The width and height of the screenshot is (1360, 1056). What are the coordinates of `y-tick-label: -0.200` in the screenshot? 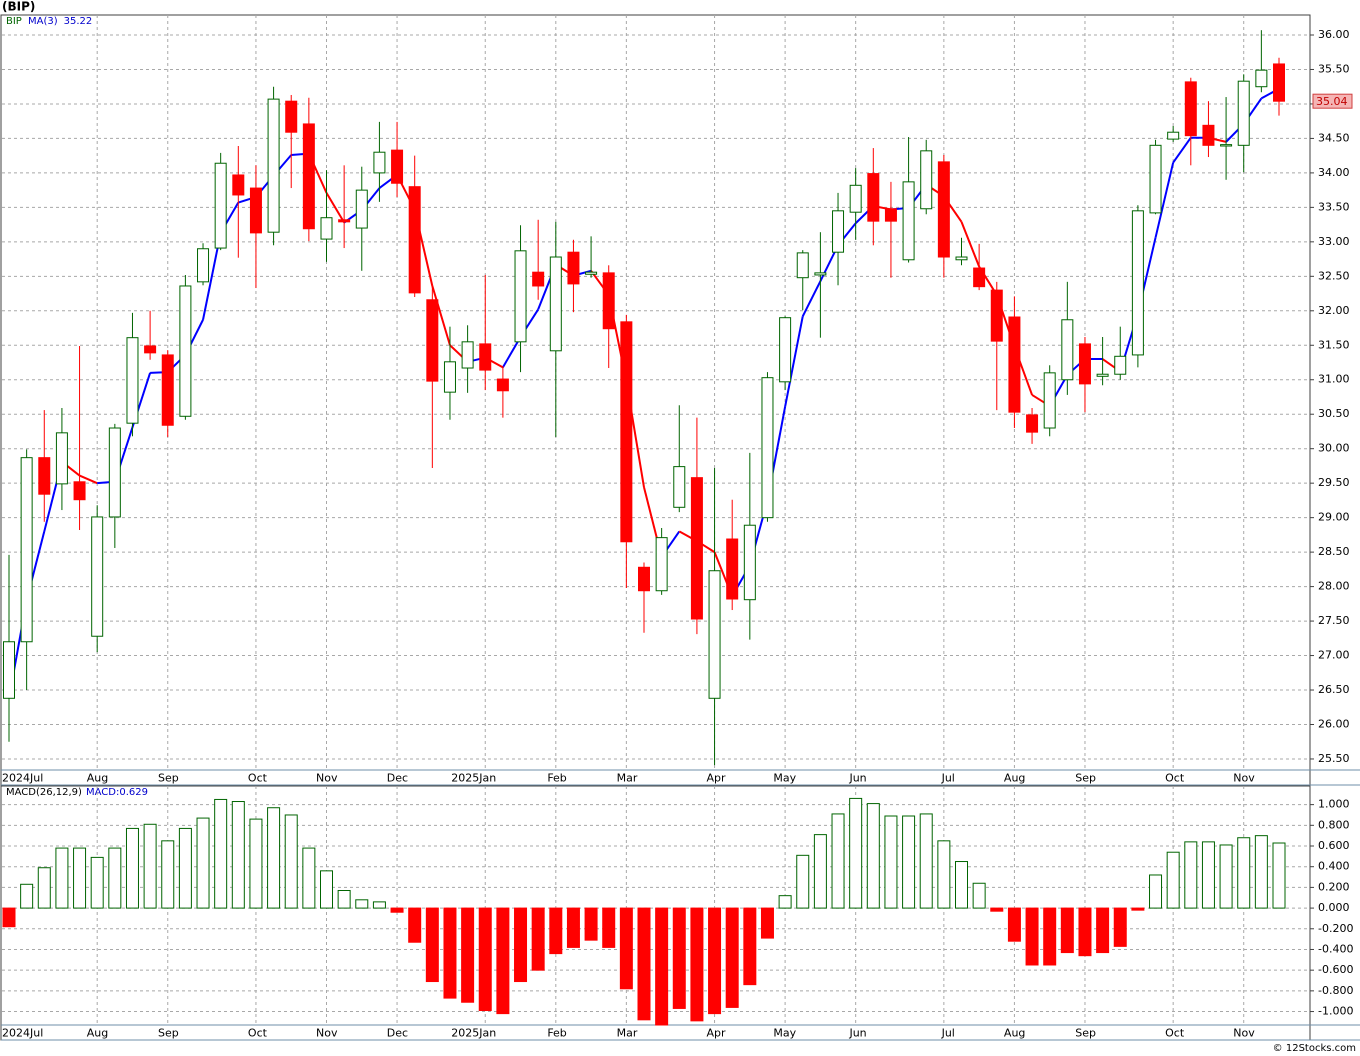 It's located at (1335, 928).